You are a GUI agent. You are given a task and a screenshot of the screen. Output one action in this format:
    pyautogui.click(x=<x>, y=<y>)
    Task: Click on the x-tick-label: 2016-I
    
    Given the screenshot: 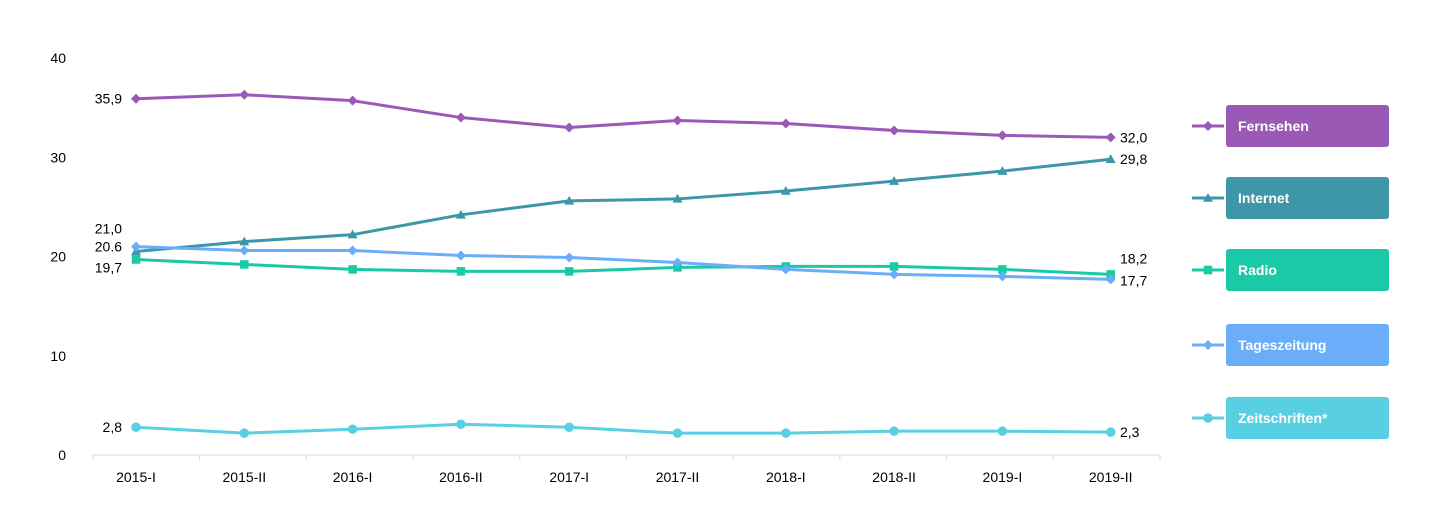 What is the action you would take?
    pyautogui.click(x=353, y=477)
    